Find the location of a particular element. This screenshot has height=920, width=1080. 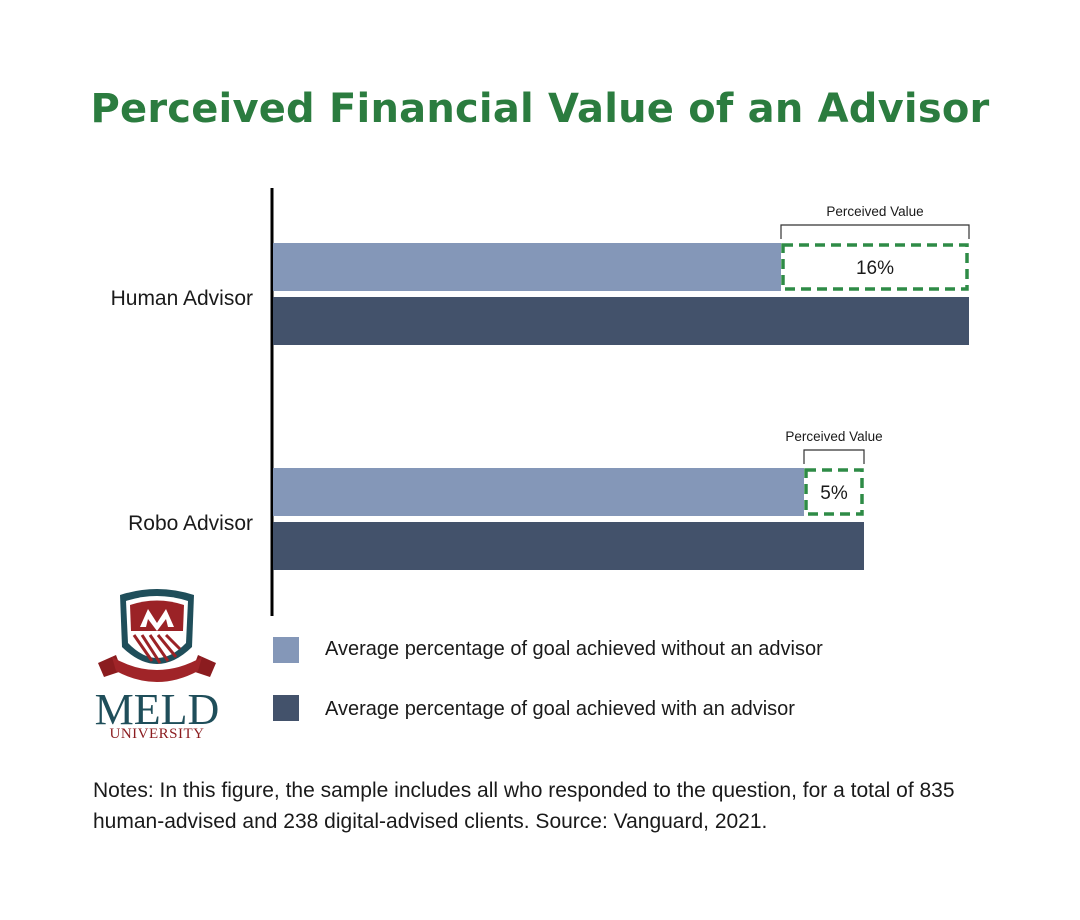

perceived-value-label: 5% is located at coordinates (834, 493).